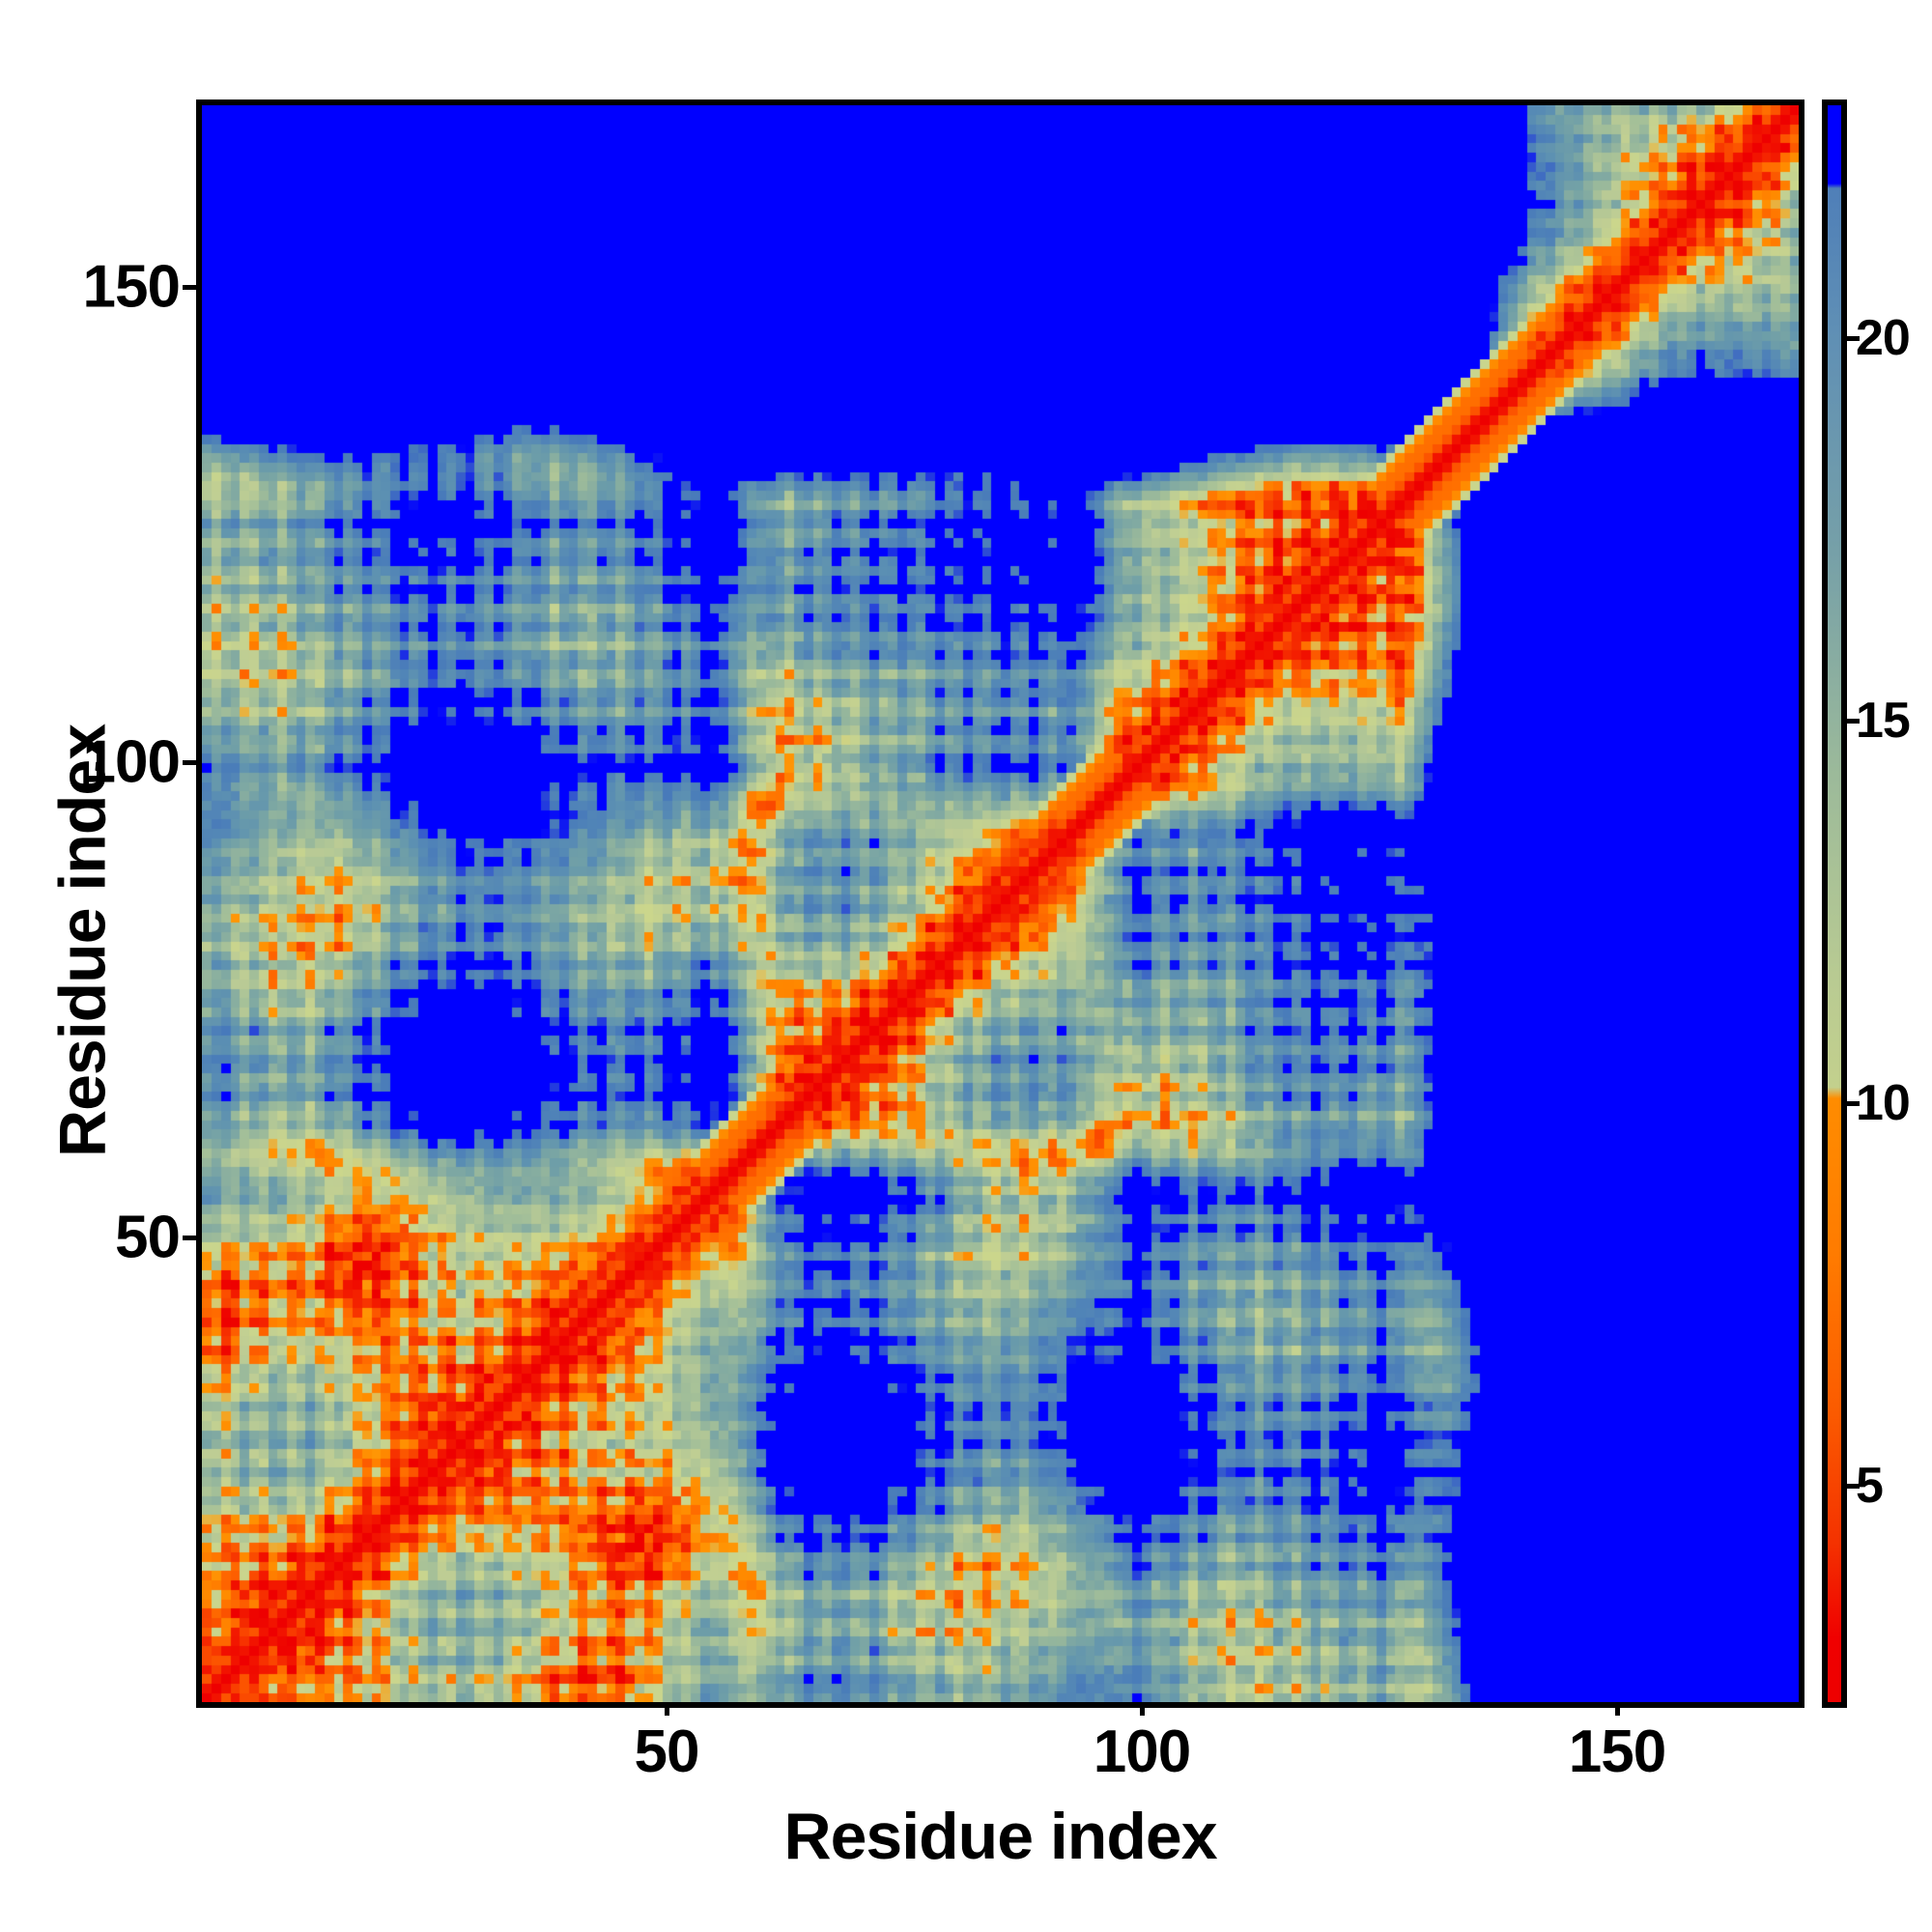 This screenshot has height=1932, width=1932. What do you see at coordinates (131, 762) in the screenshot?
I see `y-tick-label-100: 100` at bounding box center [131, 762].